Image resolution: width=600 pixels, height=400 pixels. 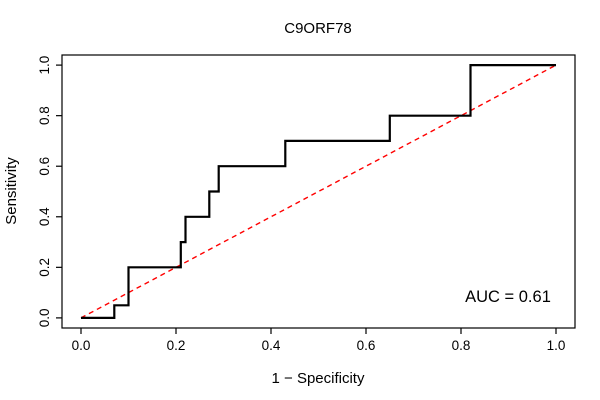 What do you see at coordinates (508, 297) in the screenshot?
I see `auc-annotation: AUC = 0.61` at bounding box center [508, 297].